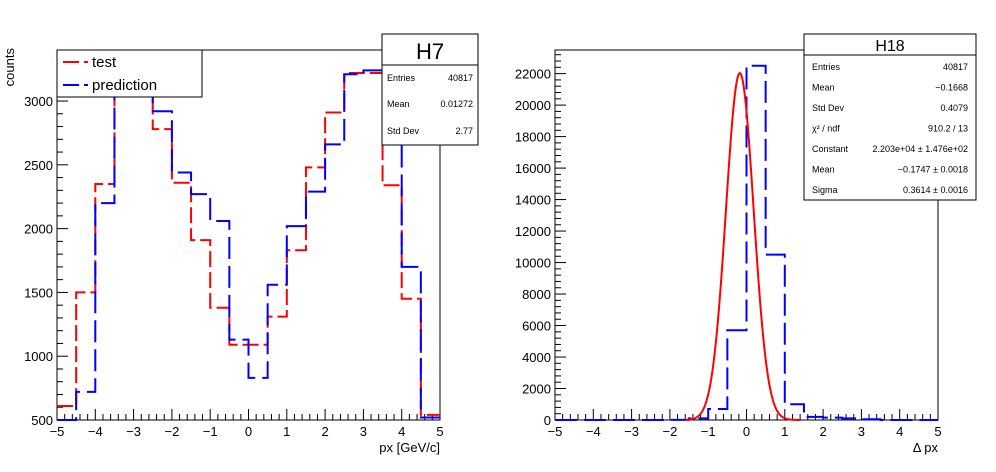 This screenshot has height=472, width=996. Describe the element at coordinates (536, 326) in the screenshot. I see `y-tick-label: 6000` at that location.